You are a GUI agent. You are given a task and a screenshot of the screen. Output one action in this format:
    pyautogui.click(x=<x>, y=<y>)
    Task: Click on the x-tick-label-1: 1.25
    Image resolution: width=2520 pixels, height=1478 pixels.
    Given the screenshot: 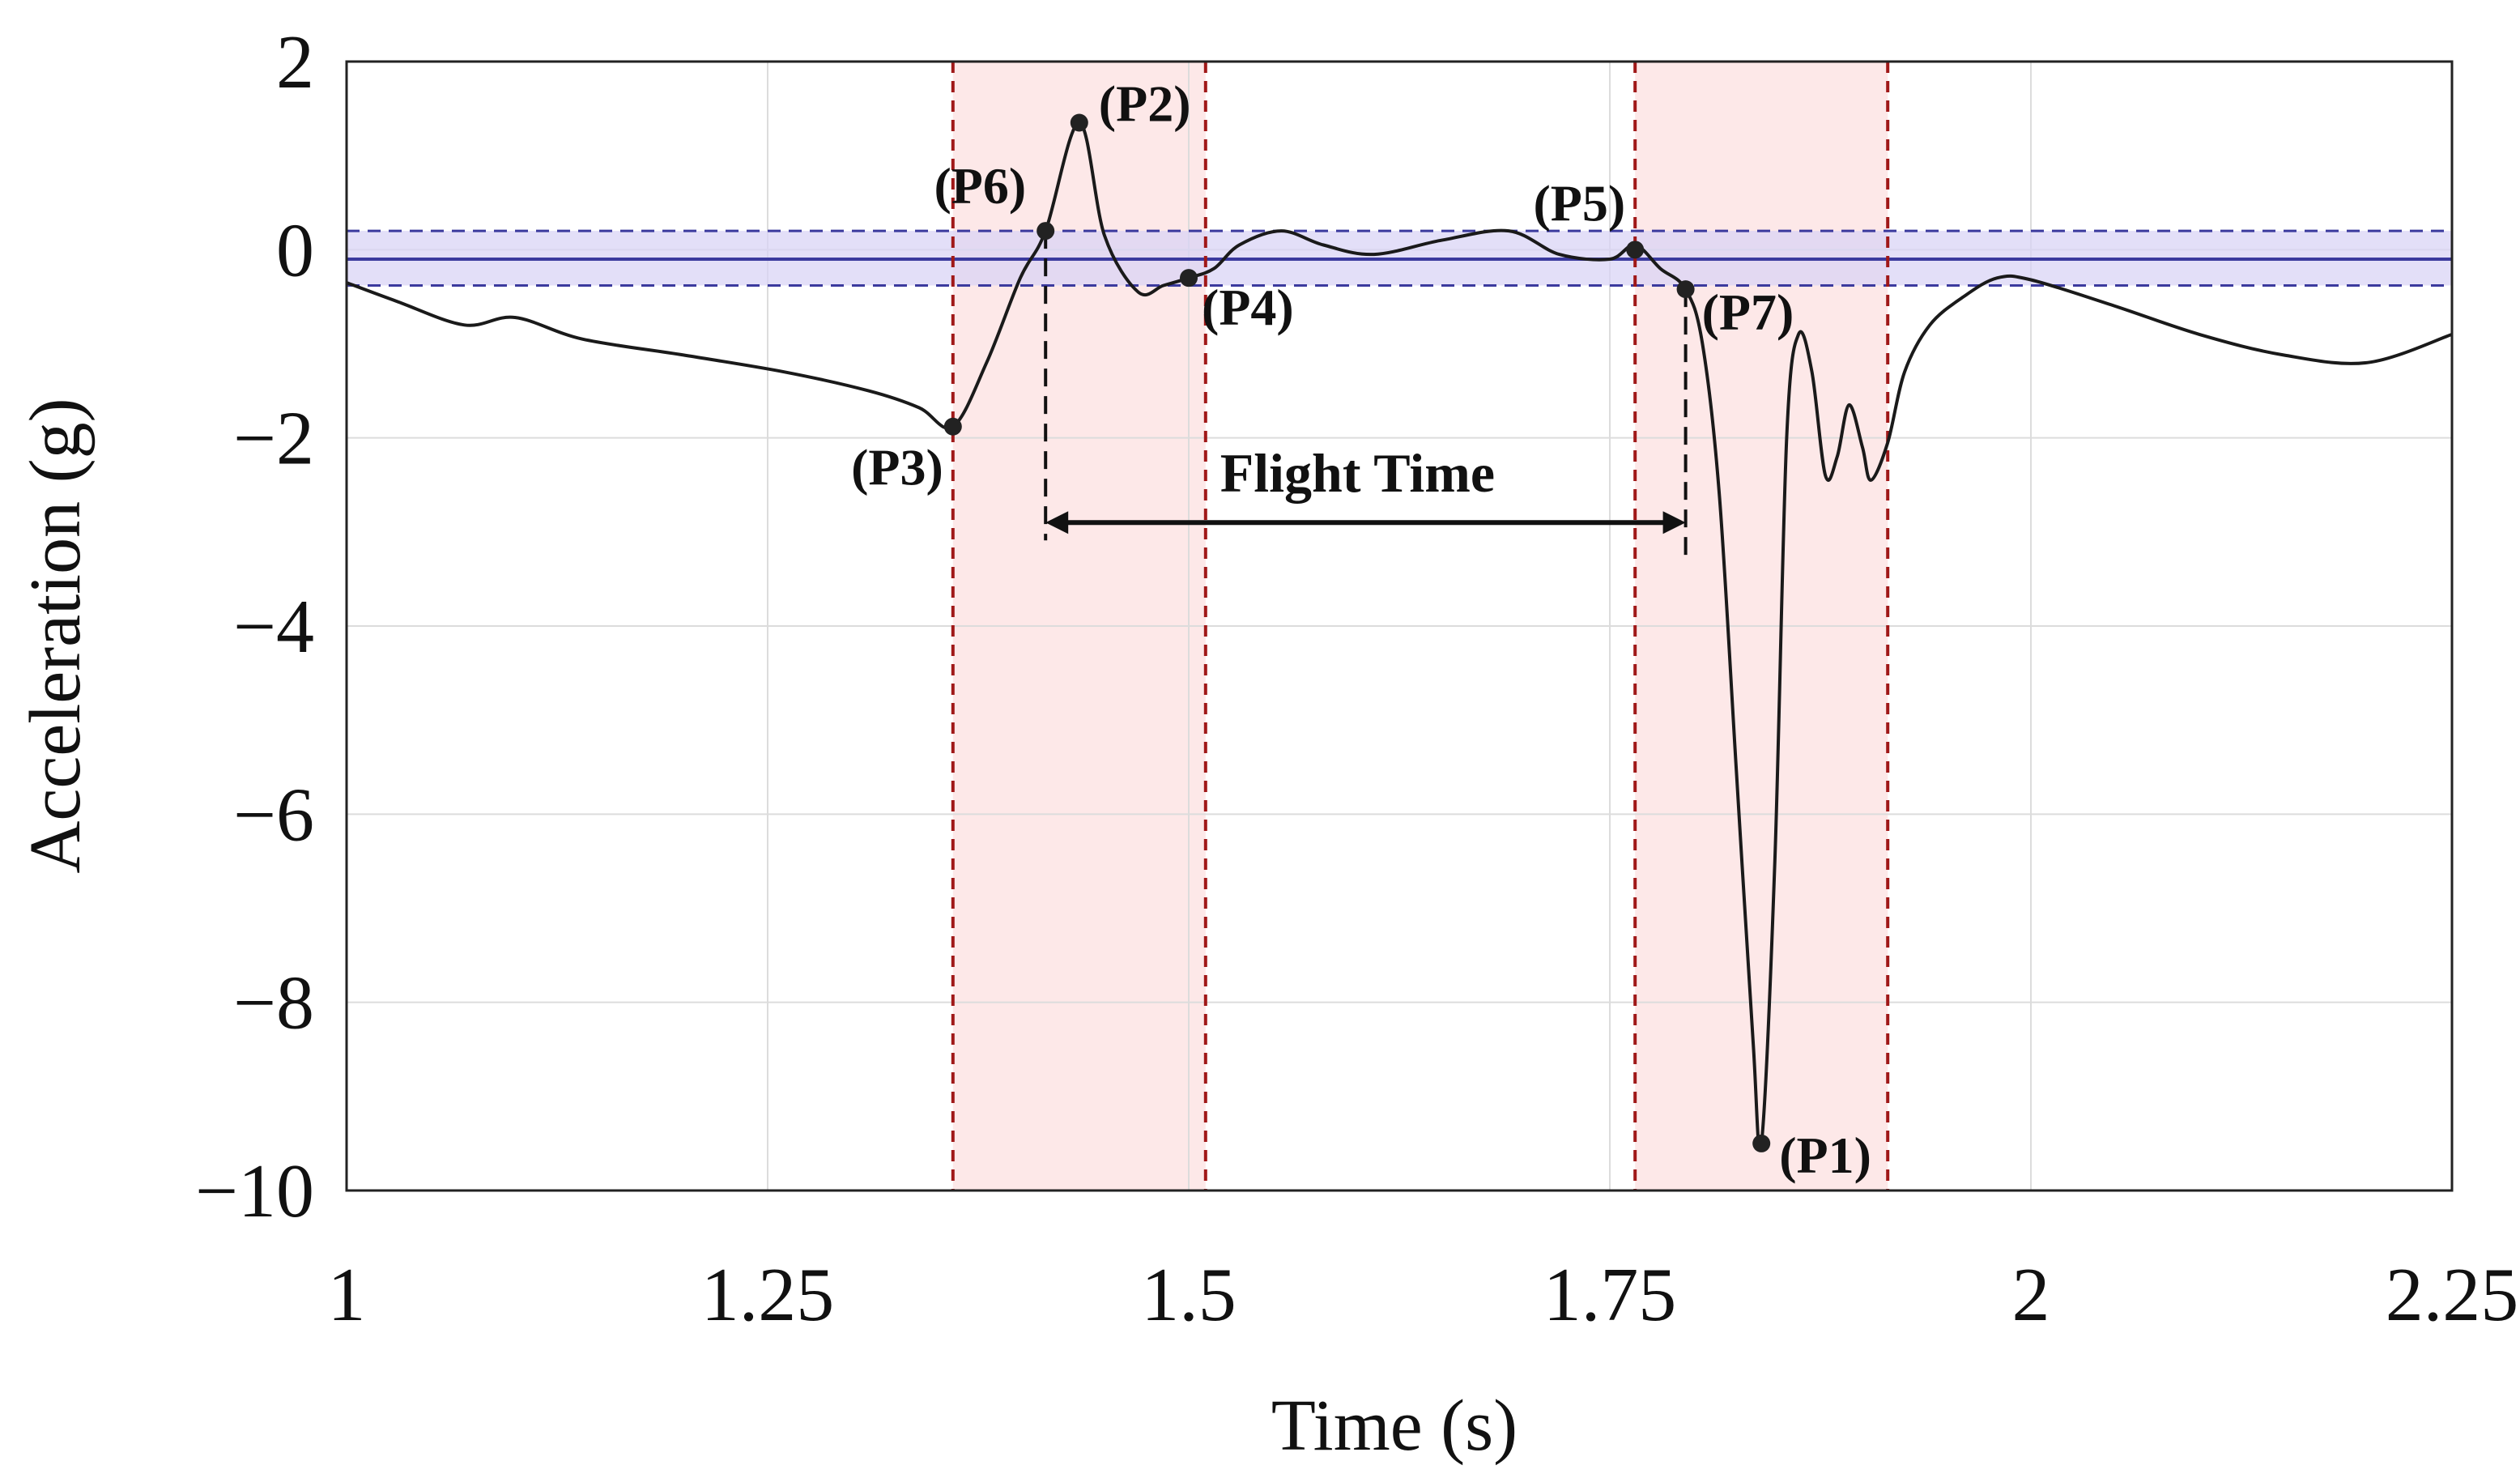 What is the action you would take?
    pyautogui.click(x=768, y=1295)
    